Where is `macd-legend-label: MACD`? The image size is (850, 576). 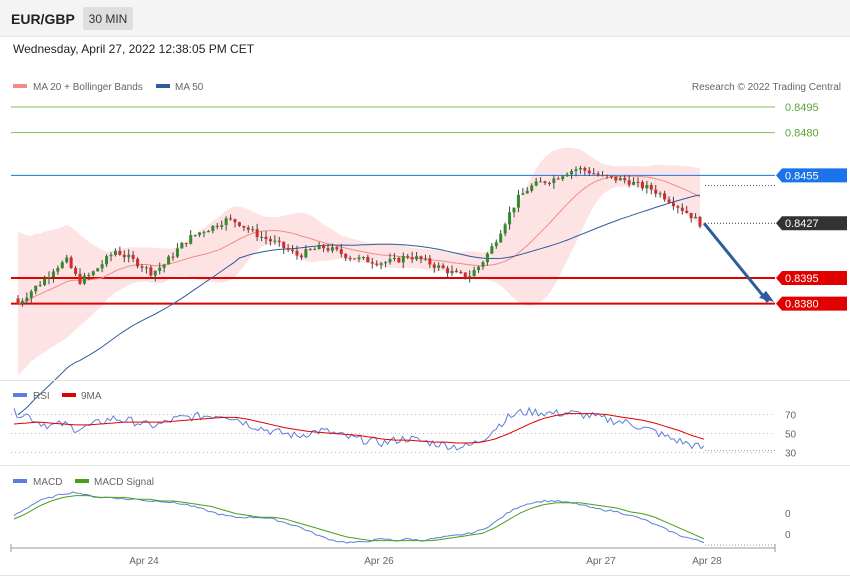
macd-legend-label: MACD is located at coordinates (47, 482).